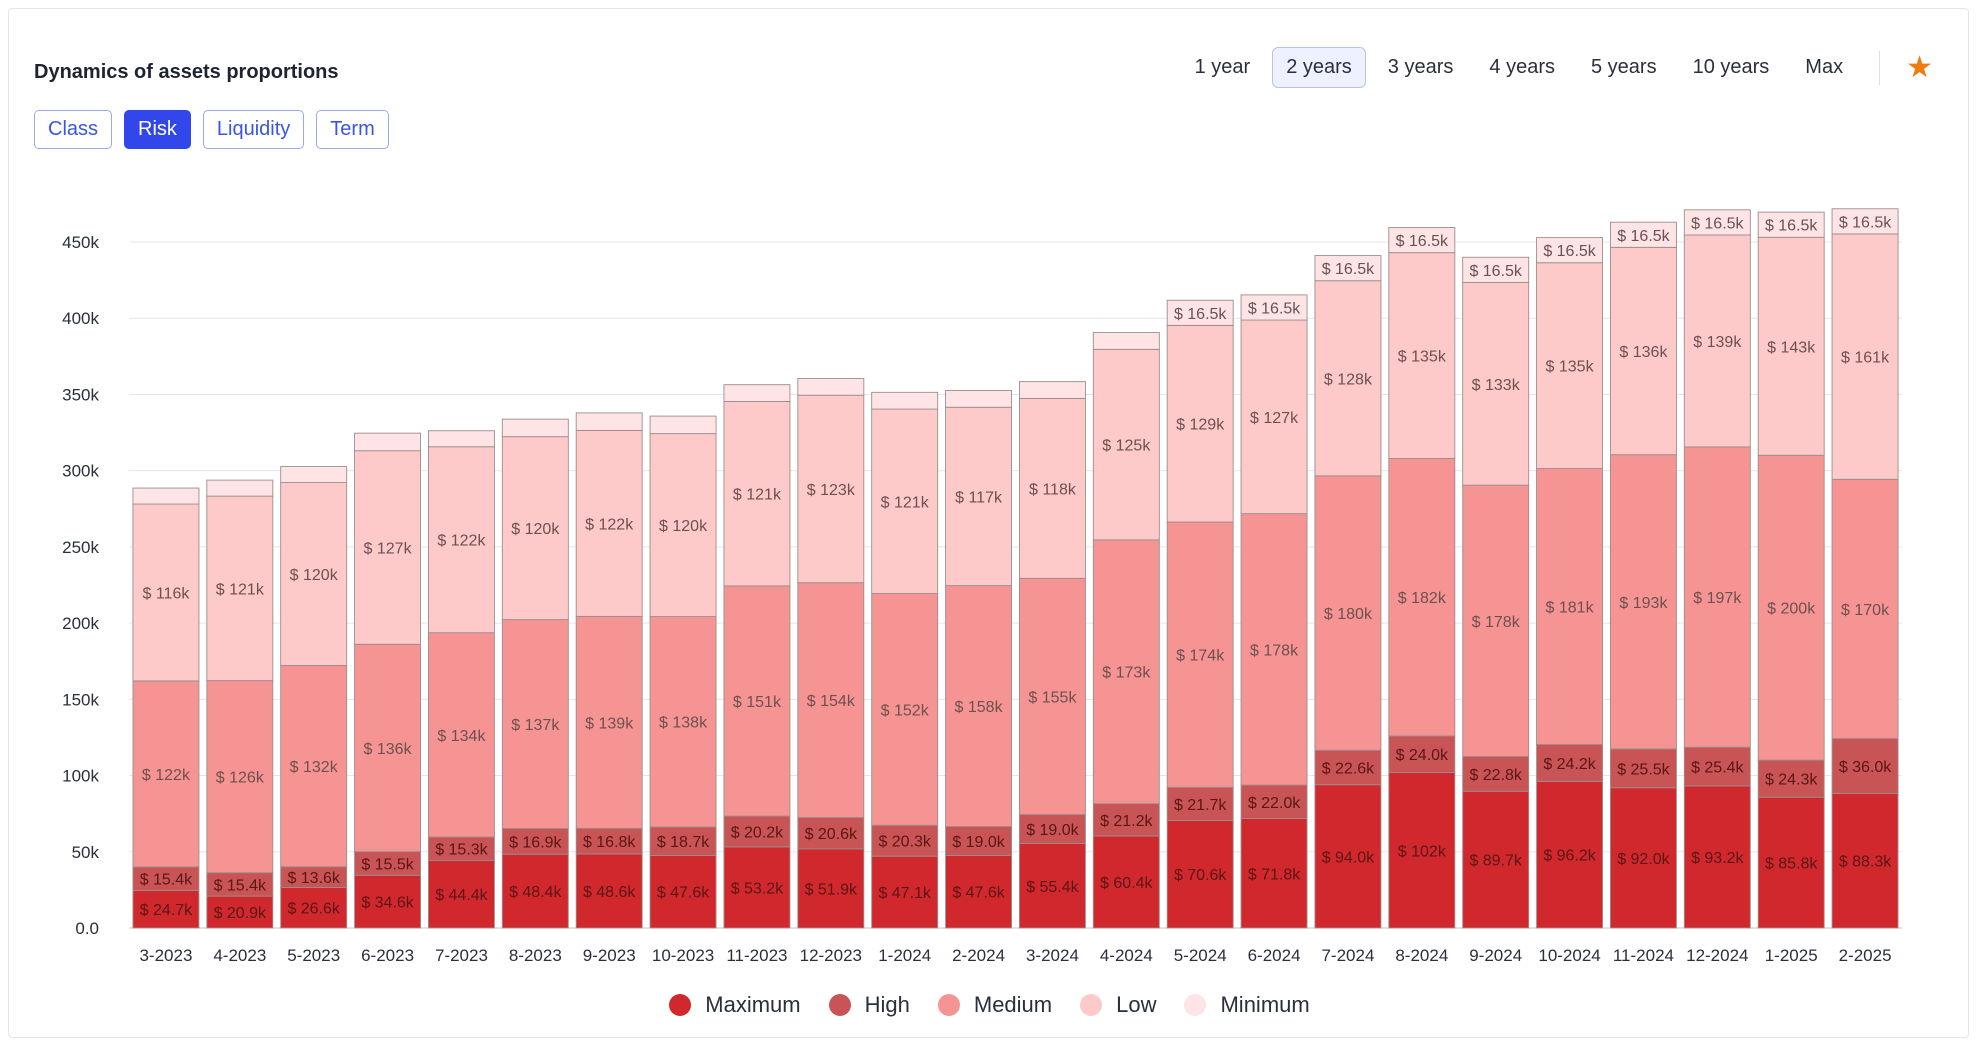 The image size is (1979, 1046). Describe the element at coordinates (352, 129) in the screenshot. I see `tab-term: Term` at that location.